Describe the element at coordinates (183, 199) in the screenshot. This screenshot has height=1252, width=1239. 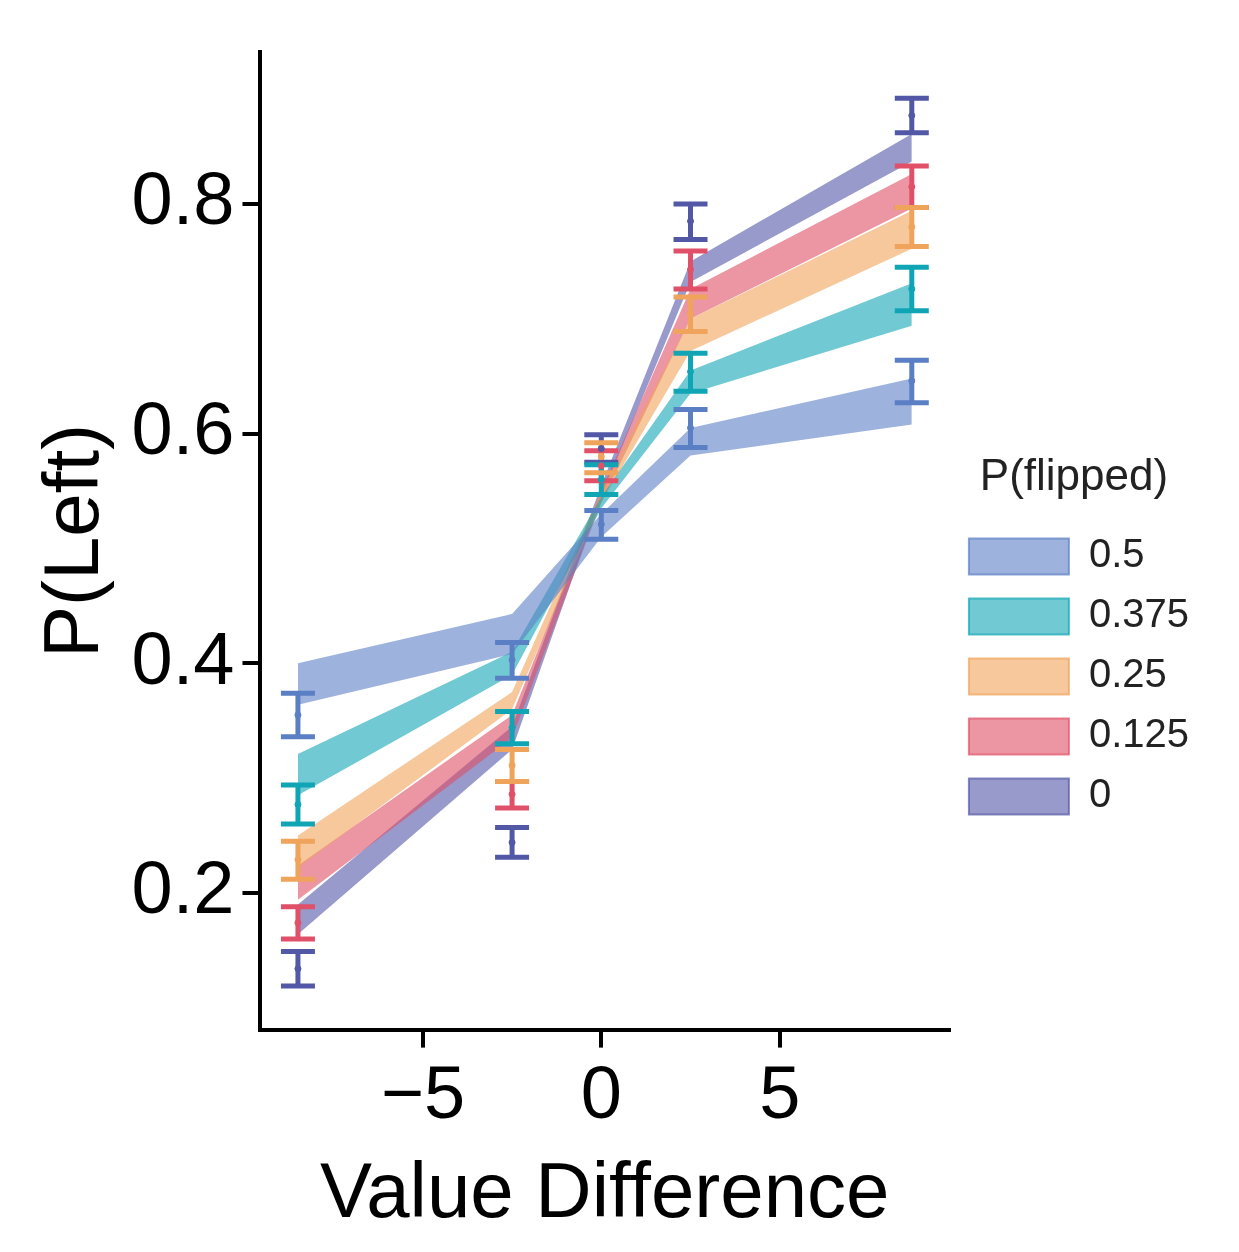
I see `y-tick-label: 0.8` at that location.